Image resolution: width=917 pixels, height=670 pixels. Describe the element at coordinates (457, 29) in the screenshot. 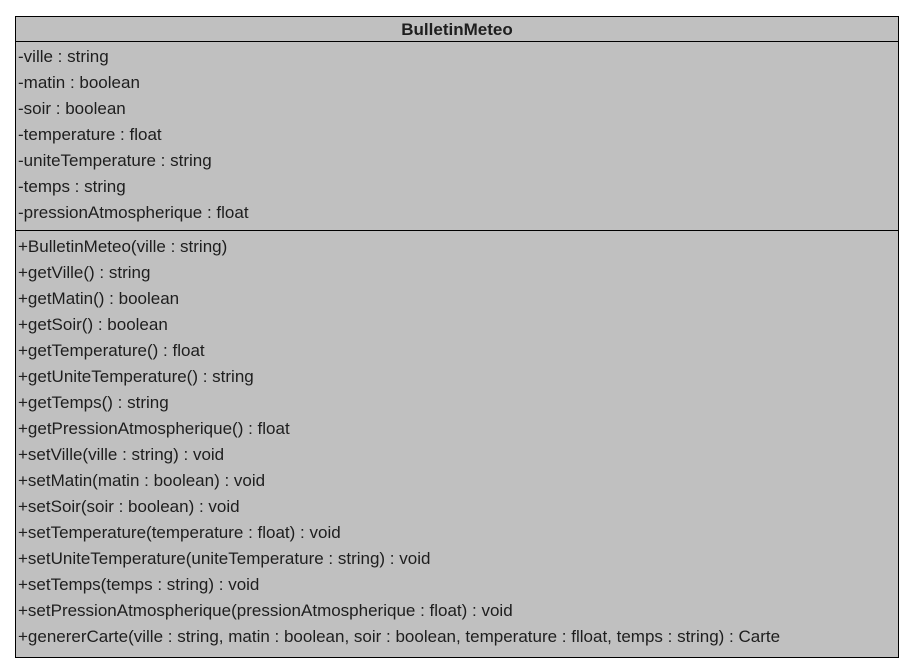

I see `class-name: BulletinMeteo` at that location.